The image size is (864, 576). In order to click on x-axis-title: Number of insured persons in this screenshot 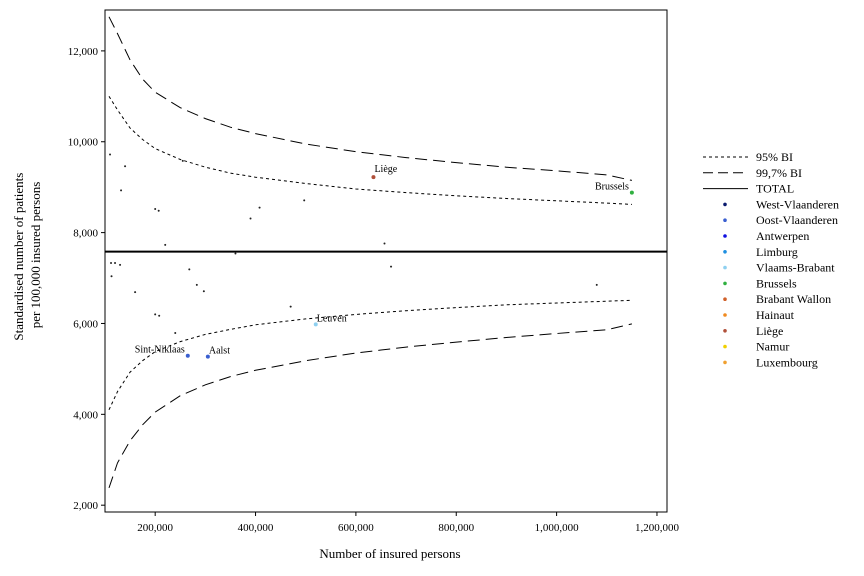, I will do `click(389, 553)`.